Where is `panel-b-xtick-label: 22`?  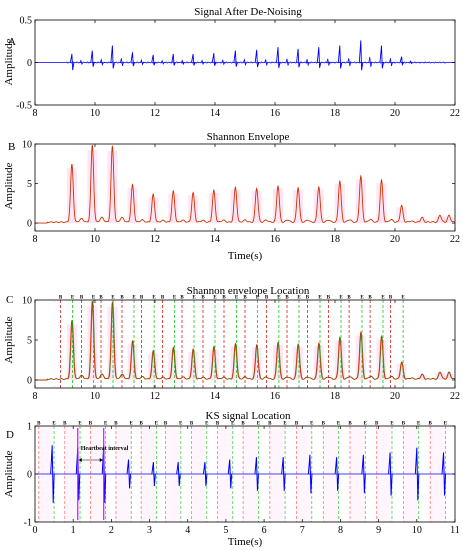
panel-b-xtick-label: 22 is located at coordinates (455, 239).